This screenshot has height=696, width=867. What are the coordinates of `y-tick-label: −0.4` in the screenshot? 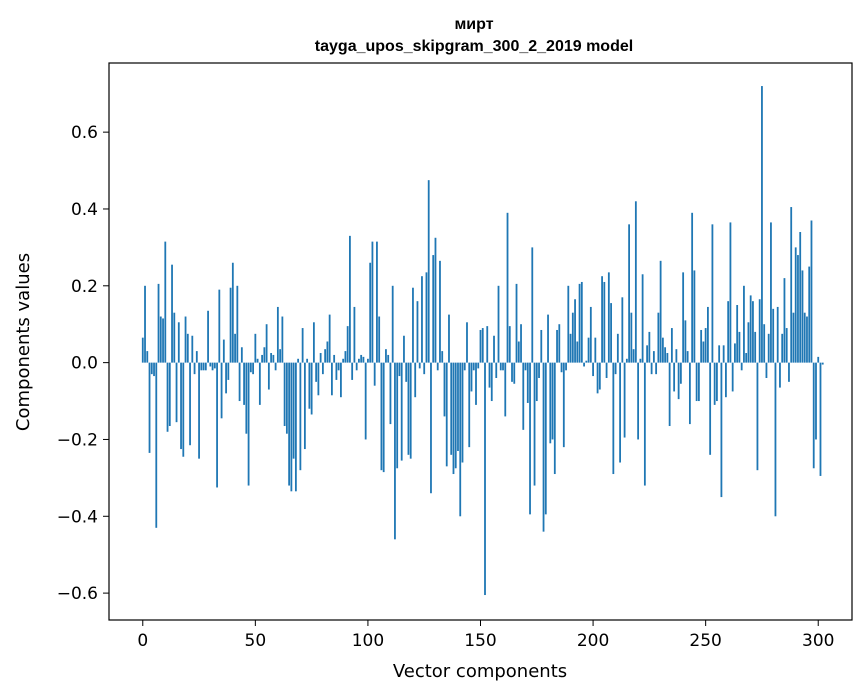 It's located at (77, 517).